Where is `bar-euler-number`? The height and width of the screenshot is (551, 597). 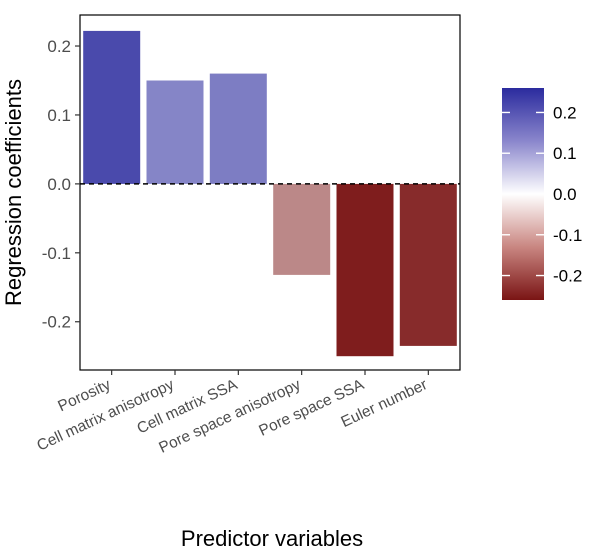 bar-euler-number is located at coordinates (428, 264).